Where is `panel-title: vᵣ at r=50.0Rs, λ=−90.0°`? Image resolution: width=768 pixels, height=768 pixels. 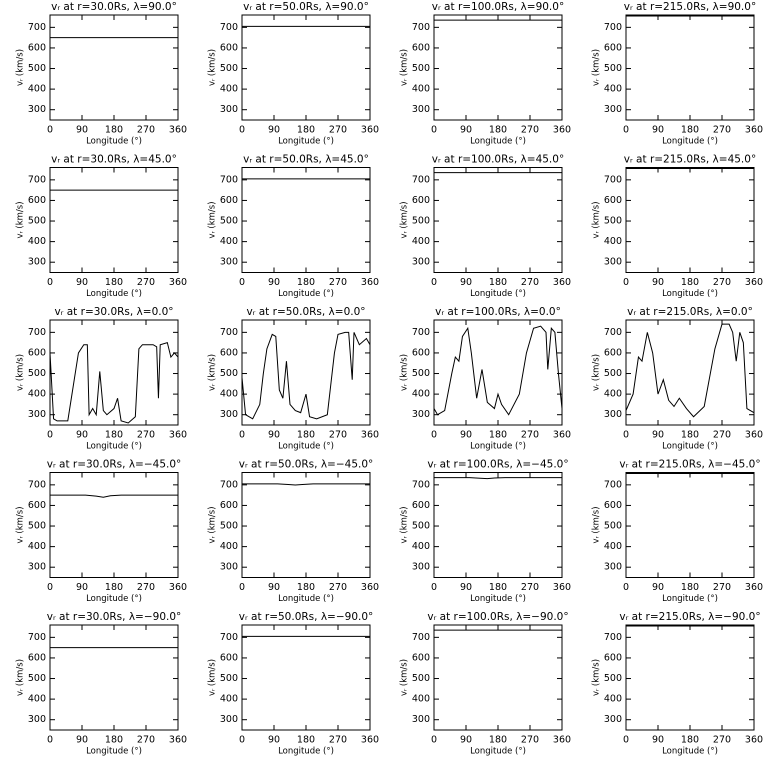 panel-title: vᵣ at r=50.0Rs, λ=−90.0° is located at coordinates (306, 617).